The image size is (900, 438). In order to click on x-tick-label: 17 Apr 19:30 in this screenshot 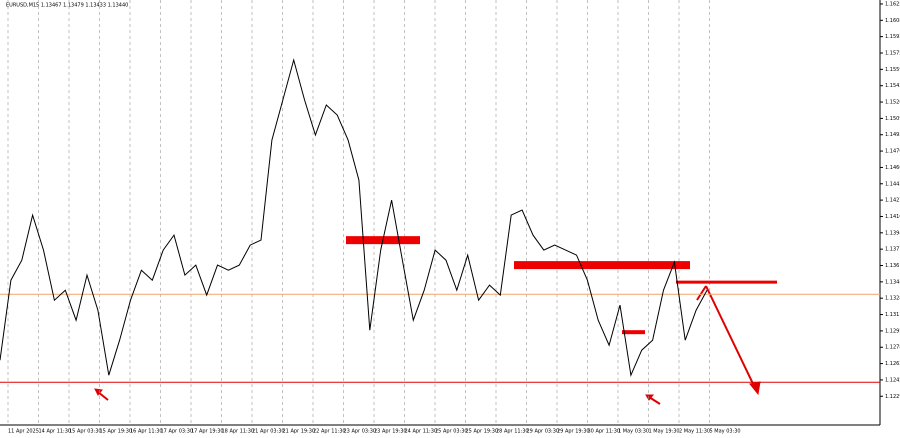, I will do `click(207, 432)`.